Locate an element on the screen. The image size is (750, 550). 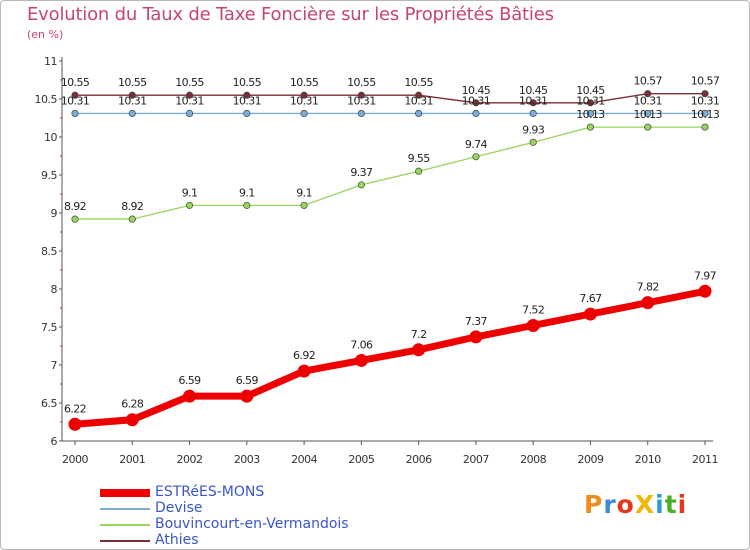
legend-label: ESTRéES-MONS is located at coordinates (210, 492).